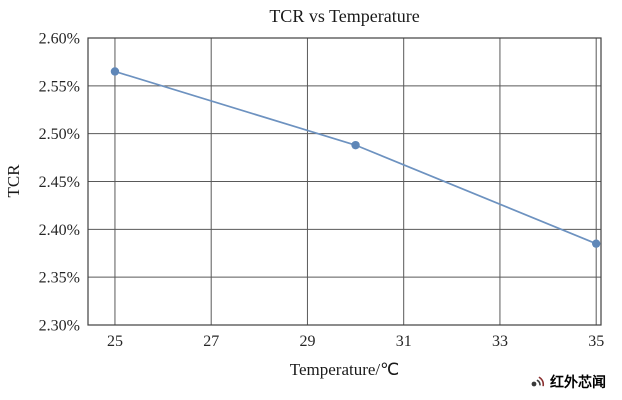 The image size is (622, 400). Describe the element at coordinates (59, 134) in the screenshot. I see `y-tick-label: 2.50%` at that location.